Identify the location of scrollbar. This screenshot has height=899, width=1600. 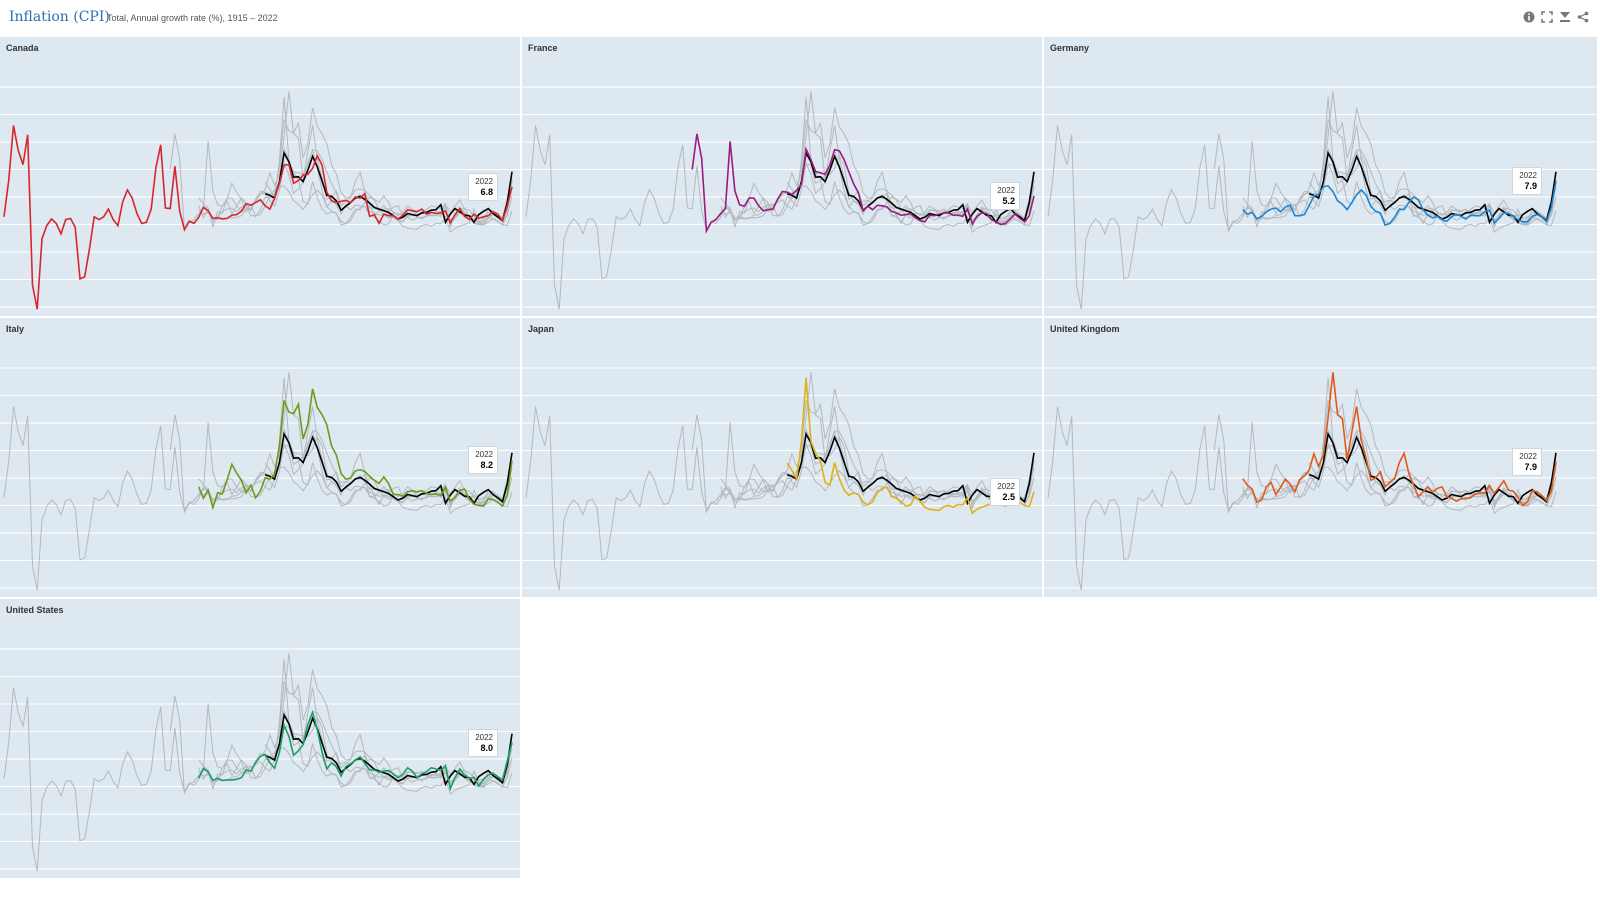
(1598, 466).